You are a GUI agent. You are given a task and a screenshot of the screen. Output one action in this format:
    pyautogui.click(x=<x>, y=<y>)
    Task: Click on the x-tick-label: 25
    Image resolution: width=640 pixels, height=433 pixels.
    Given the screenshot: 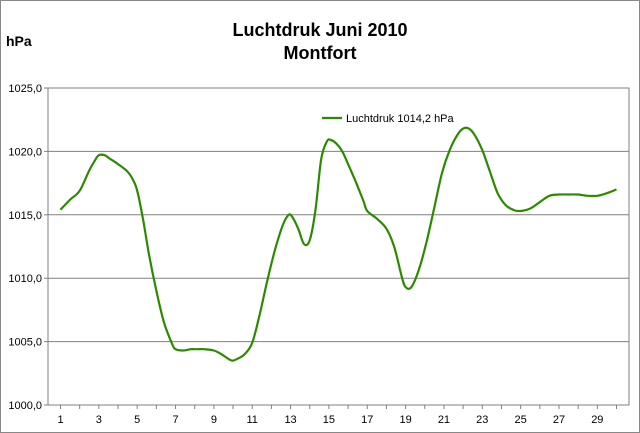 What is the action you would take?
    pyautogui.click(x=521, y=420)
    